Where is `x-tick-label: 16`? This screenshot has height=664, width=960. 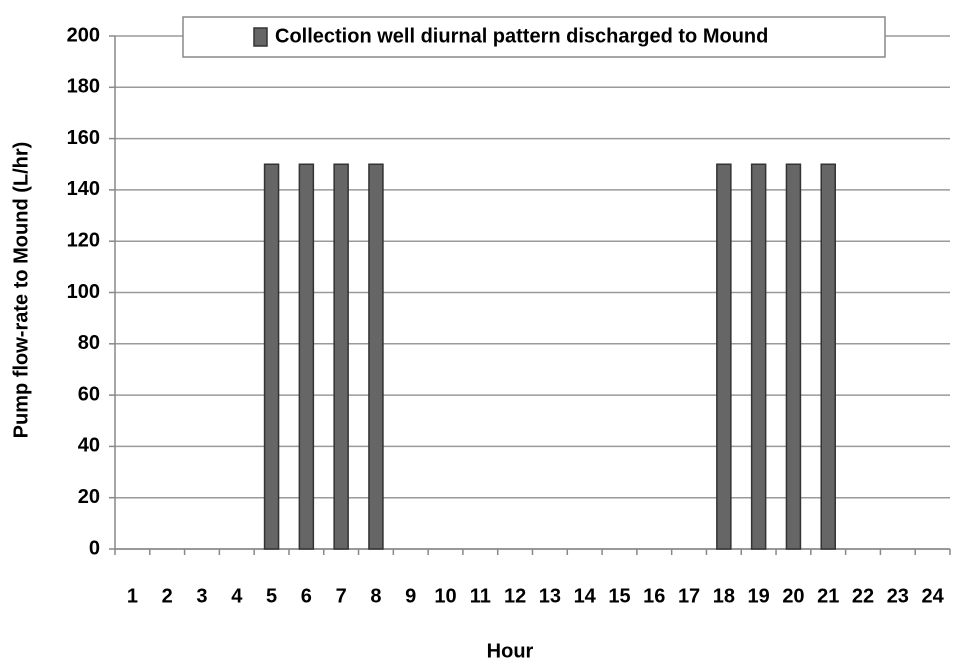 x-tick-label: 16 is located at coordinates (654, 596).